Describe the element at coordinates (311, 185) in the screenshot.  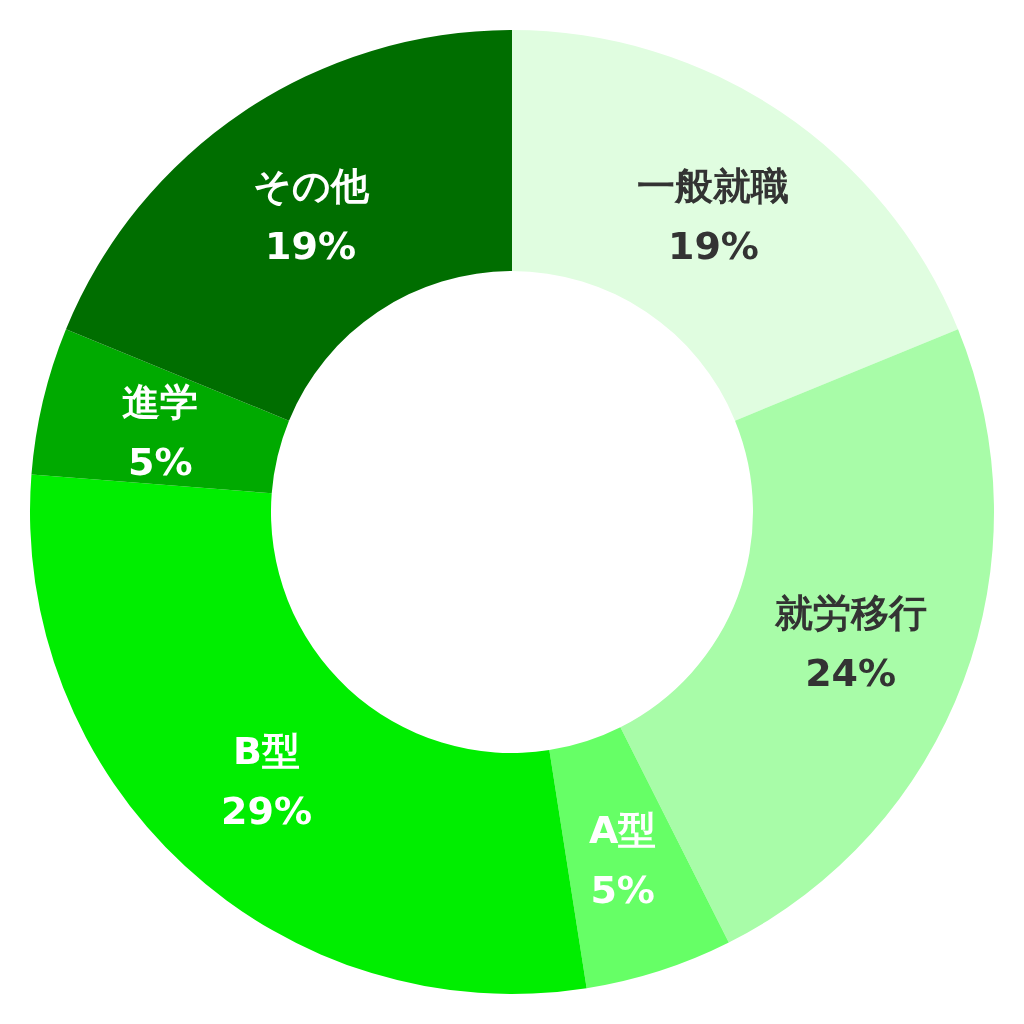
I see `slice-label: その他` at that location.